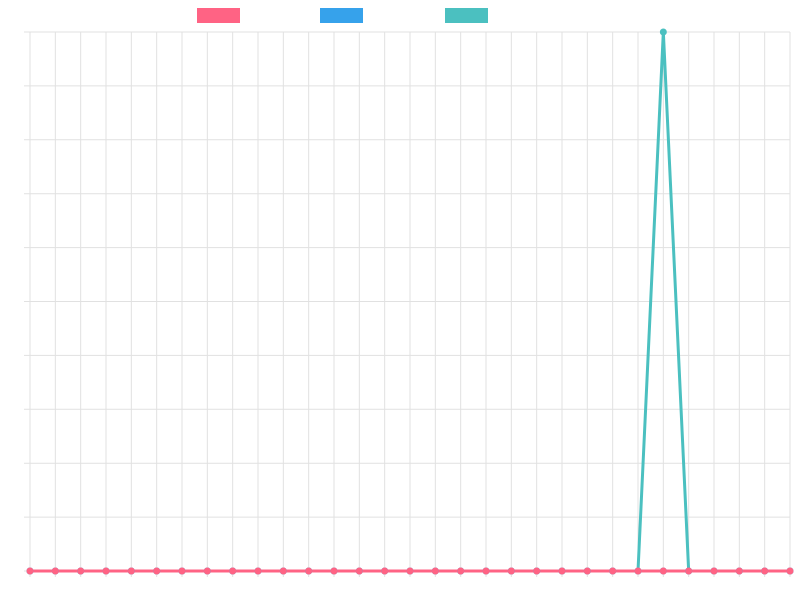 Image resolution: width=800 pixels, height=600 pixels. I want to click on chart-legend, so click(342, 15).